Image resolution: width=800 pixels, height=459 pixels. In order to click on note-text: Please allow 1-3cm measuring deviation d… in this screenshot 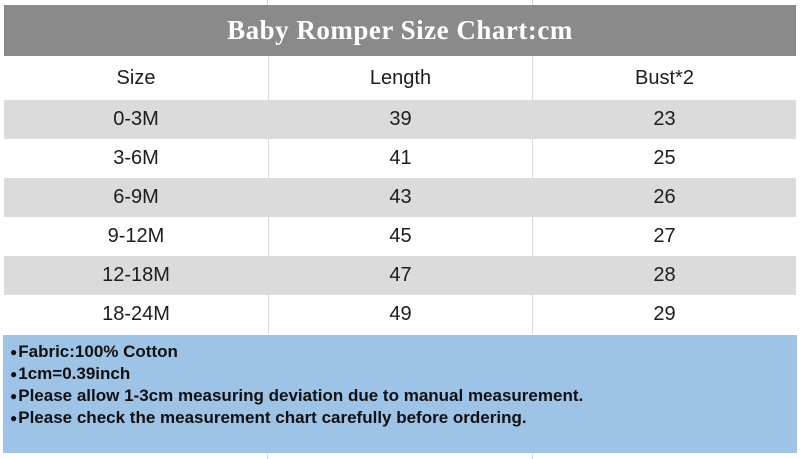, I will do `click(301, 395)`.